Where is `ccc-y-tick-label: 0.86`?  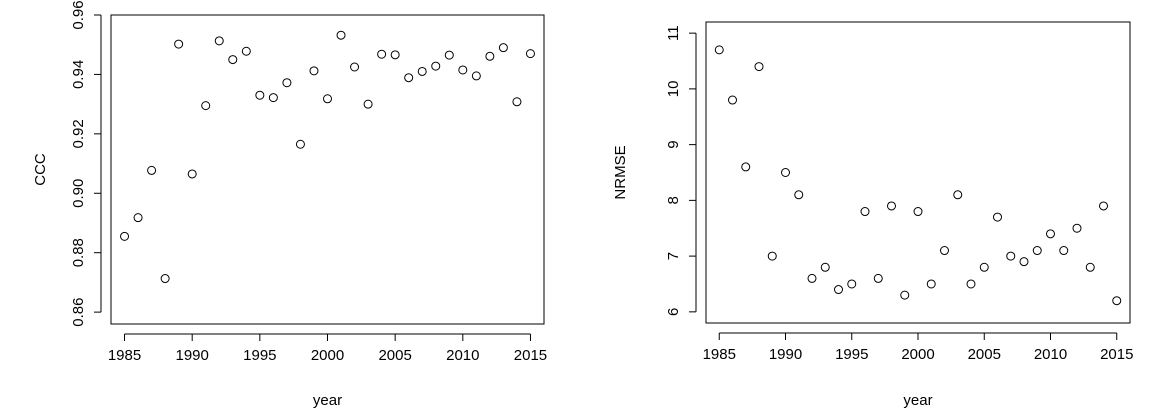 ccc-y-tick-label: 0.86 is located at coordinates (78, 312).